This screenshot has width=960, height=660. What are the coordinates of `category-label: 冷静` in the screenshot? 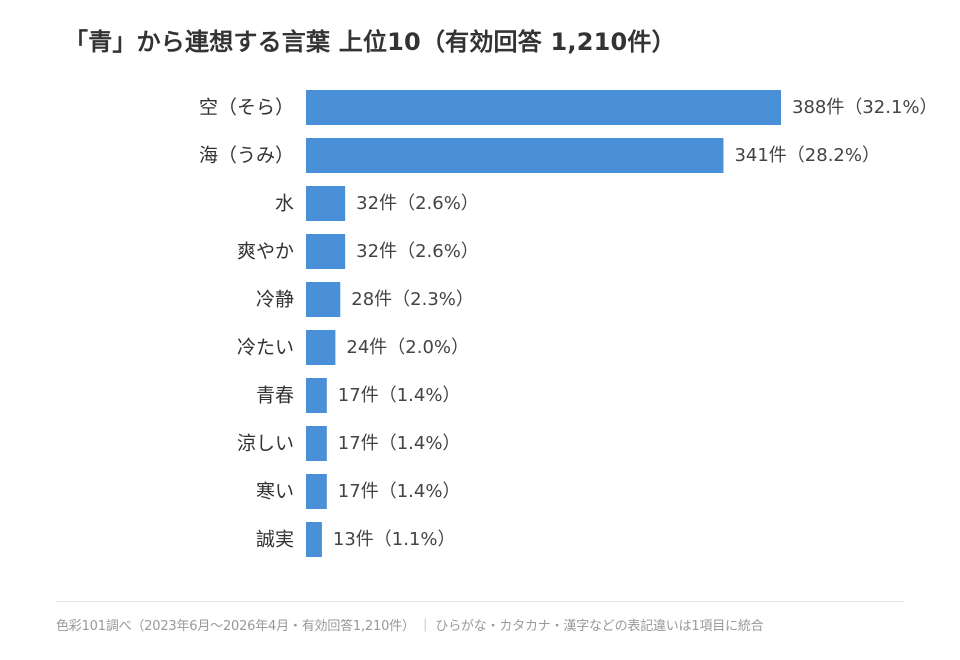 It's located at (275, 300).